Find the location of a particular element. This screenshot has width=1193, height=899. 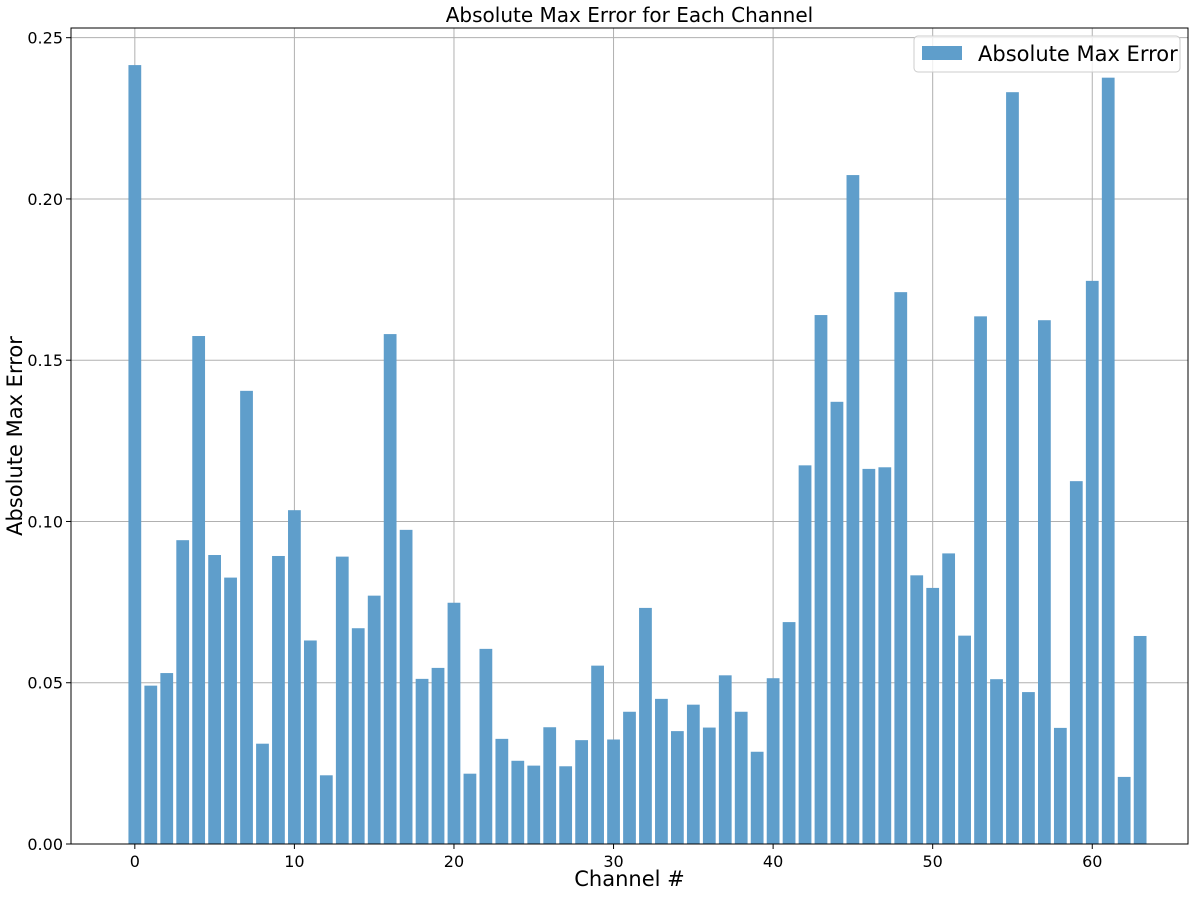

legend-swatch is located at coordinates (942, 53).